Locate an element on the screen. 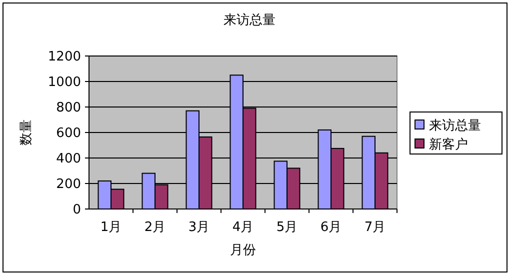 The height and width of the screenshot is (276, 511). y-tick-label: 1000 is located at coordinates (64, 82).